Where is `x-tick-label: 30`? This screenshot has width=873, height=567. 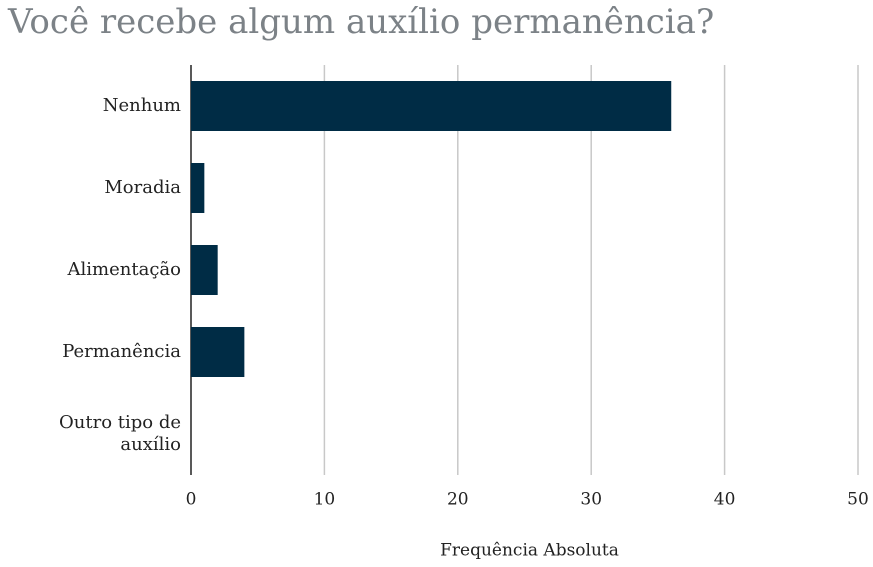 x-tick-label: 30 is located at coordinates (591, 500).